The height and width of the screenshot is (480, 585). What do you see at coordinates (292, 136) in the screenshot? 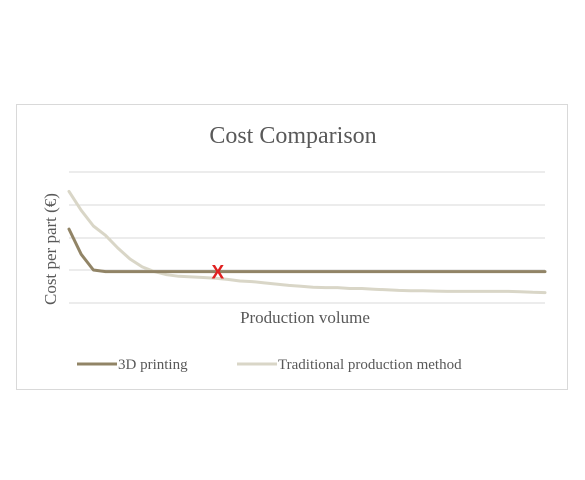
I see `chart-title: Cost Comparison` at bounding box center [292, 136].